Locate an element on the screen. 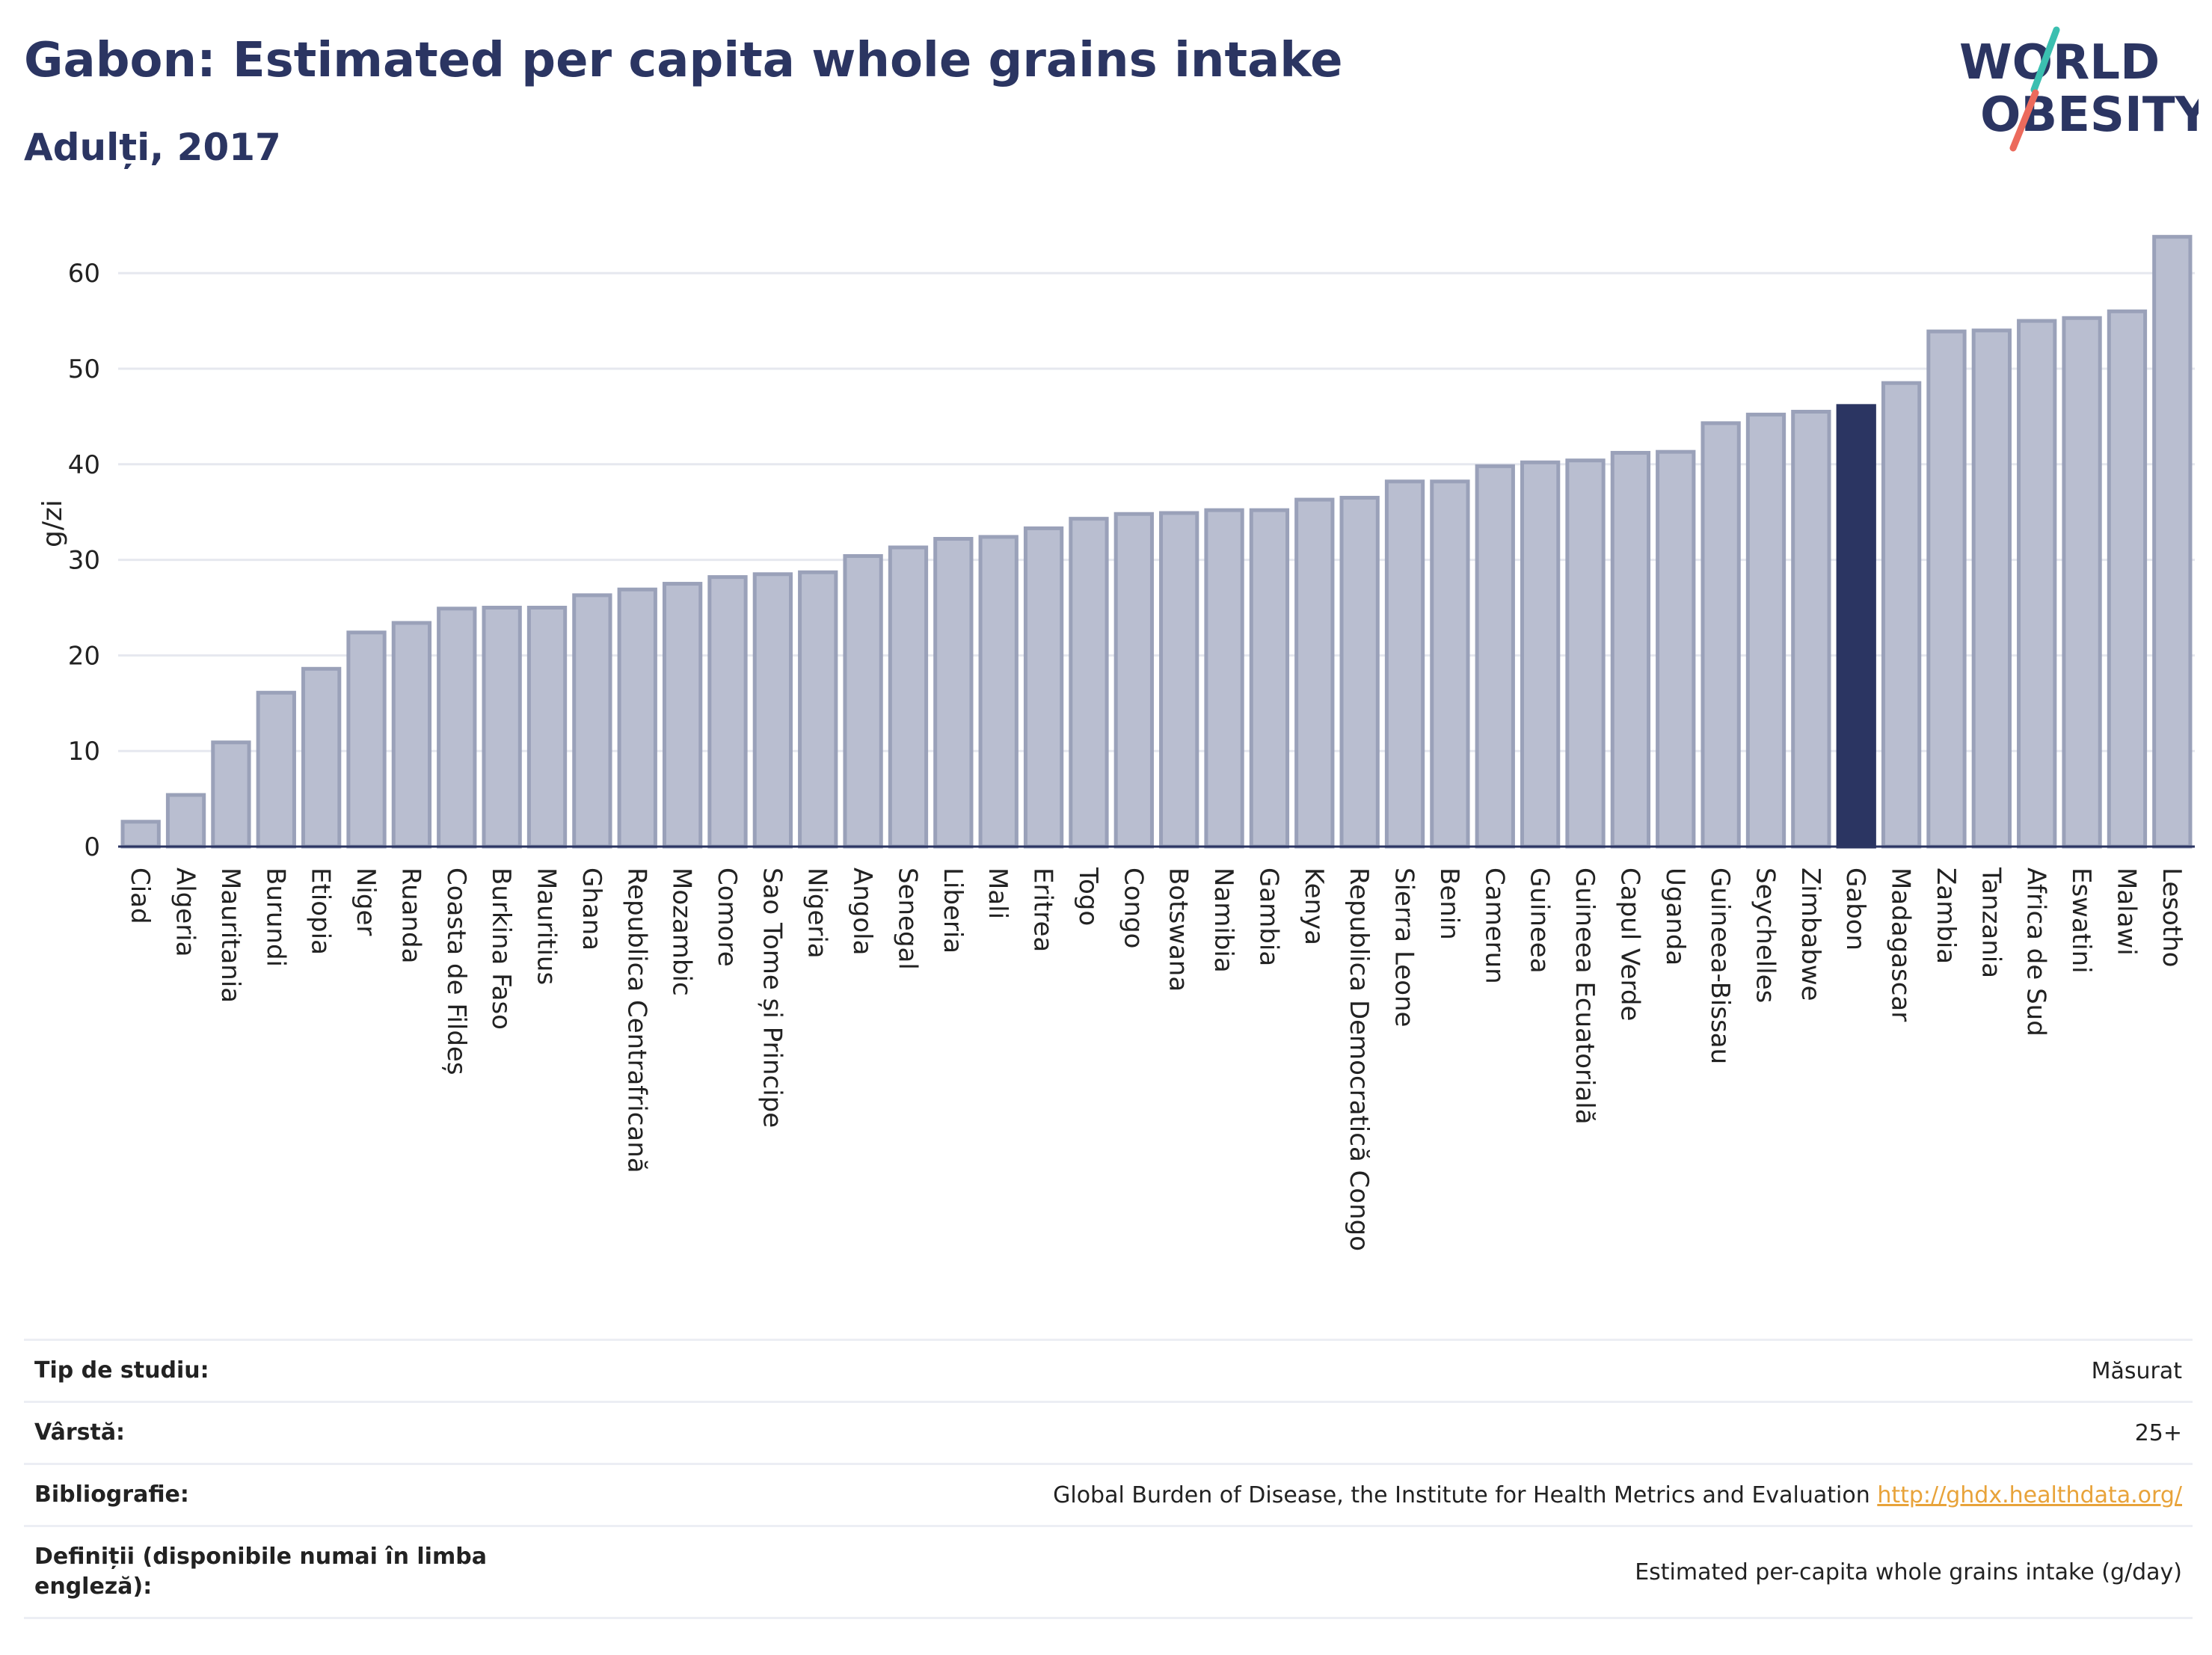 The height and width of the screenshot is (1655, 2212). y-tick-label: 0 is located at coordinates (92, 847).